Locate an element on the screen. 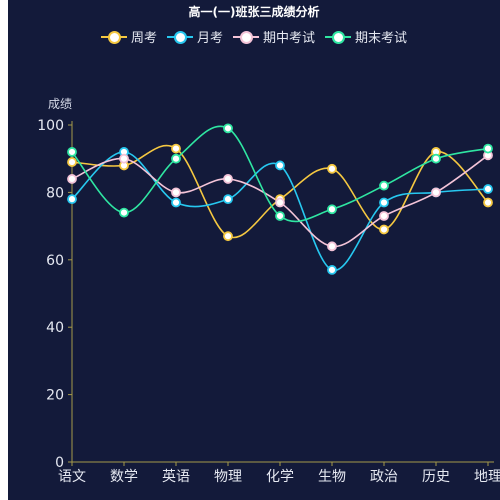  y-tick-label: 20 is located at coordinates (55, 396).